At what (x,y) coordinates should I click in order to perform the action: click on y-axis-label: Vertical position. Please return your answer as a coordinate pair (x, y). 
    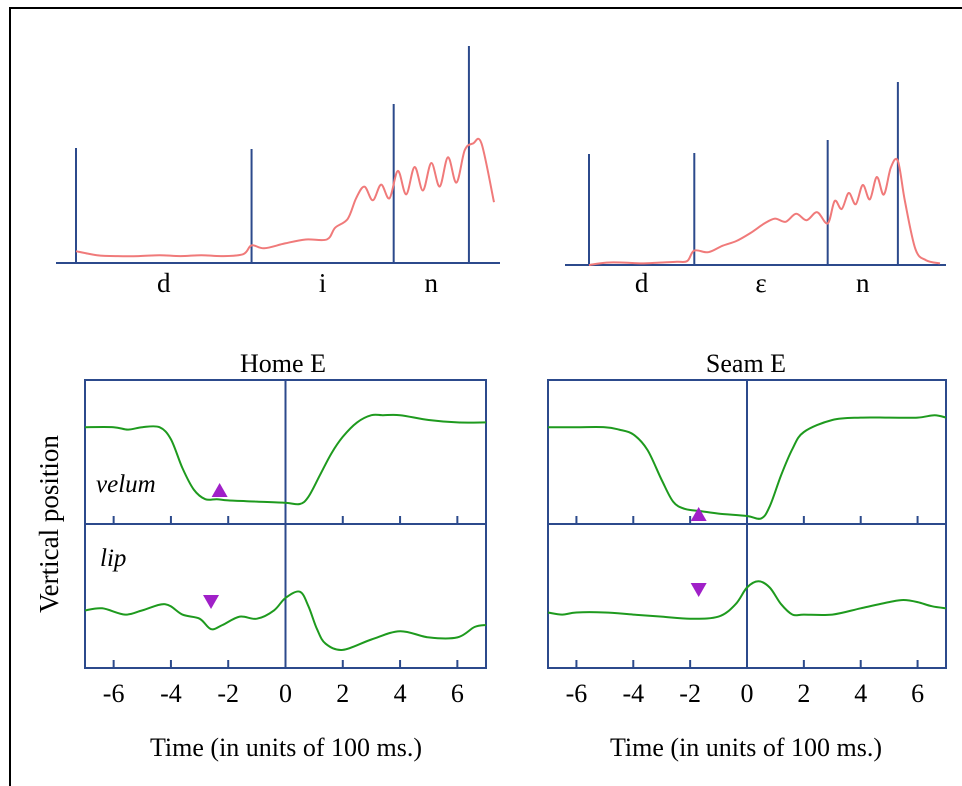
    Looking at the image, I should click on (49, 524).